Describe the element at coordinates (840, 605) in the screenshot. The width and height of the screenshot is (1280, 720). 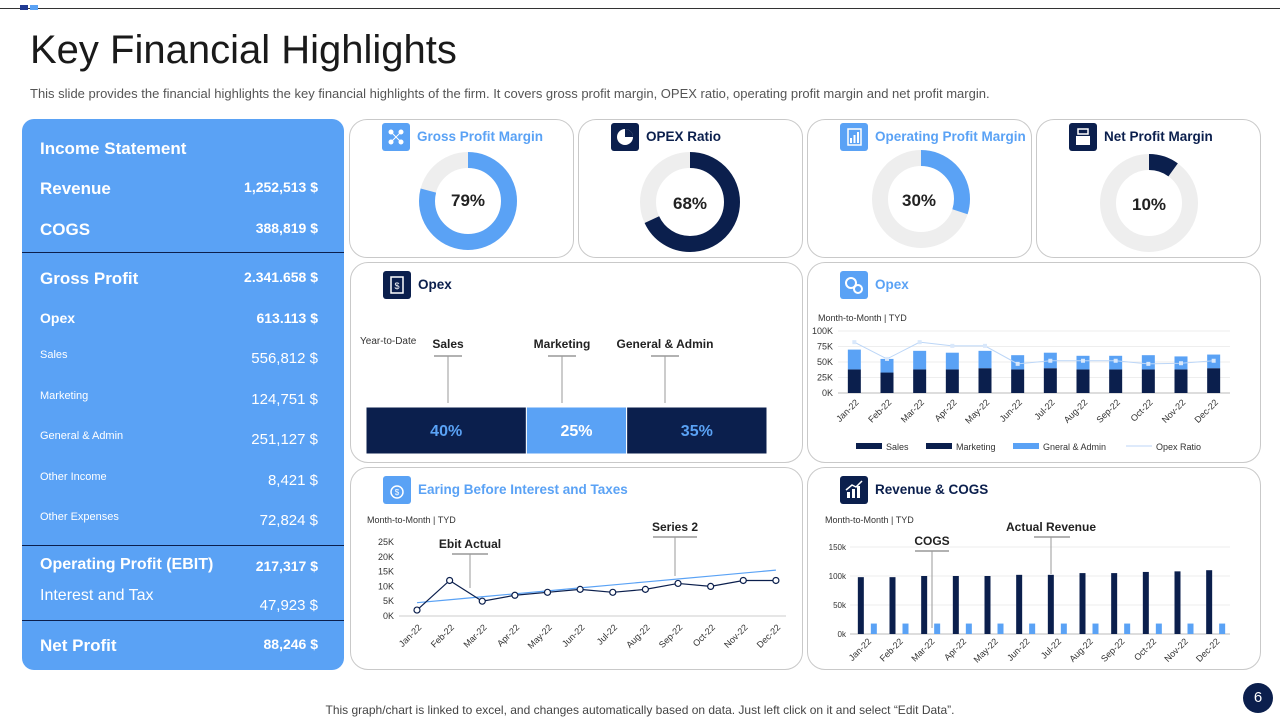
I see `y-tick-label: 50k` at that location.